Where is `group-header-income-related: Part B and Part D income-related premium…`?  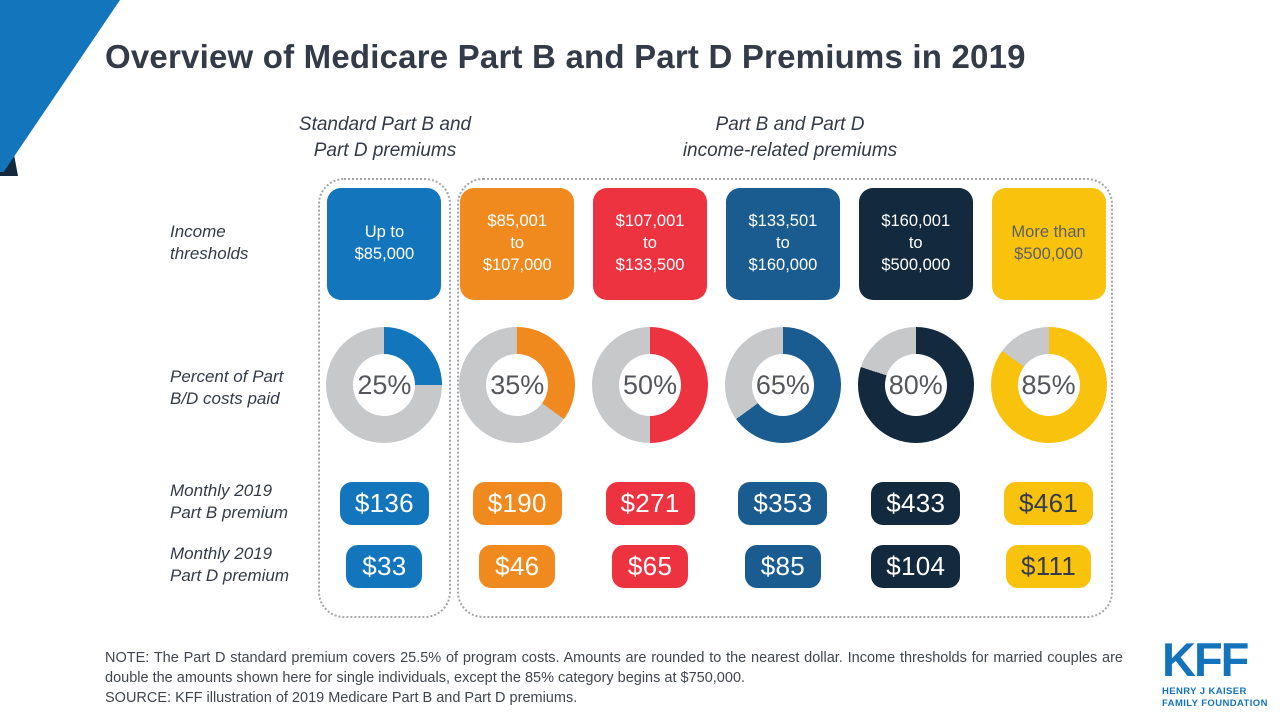
group-header-income-related: Part B and Part D income-related premium… is located at coordinates (790, 137).